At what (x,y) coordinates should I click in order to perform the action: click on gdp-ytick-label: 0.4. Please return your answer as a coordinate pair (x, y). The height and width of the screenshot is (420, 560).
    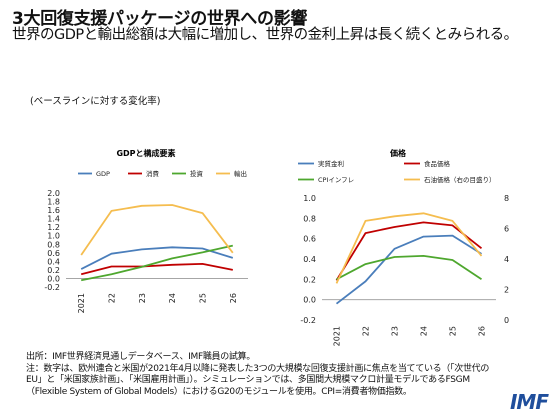
    Looking at the image, I should click on (53, 261).